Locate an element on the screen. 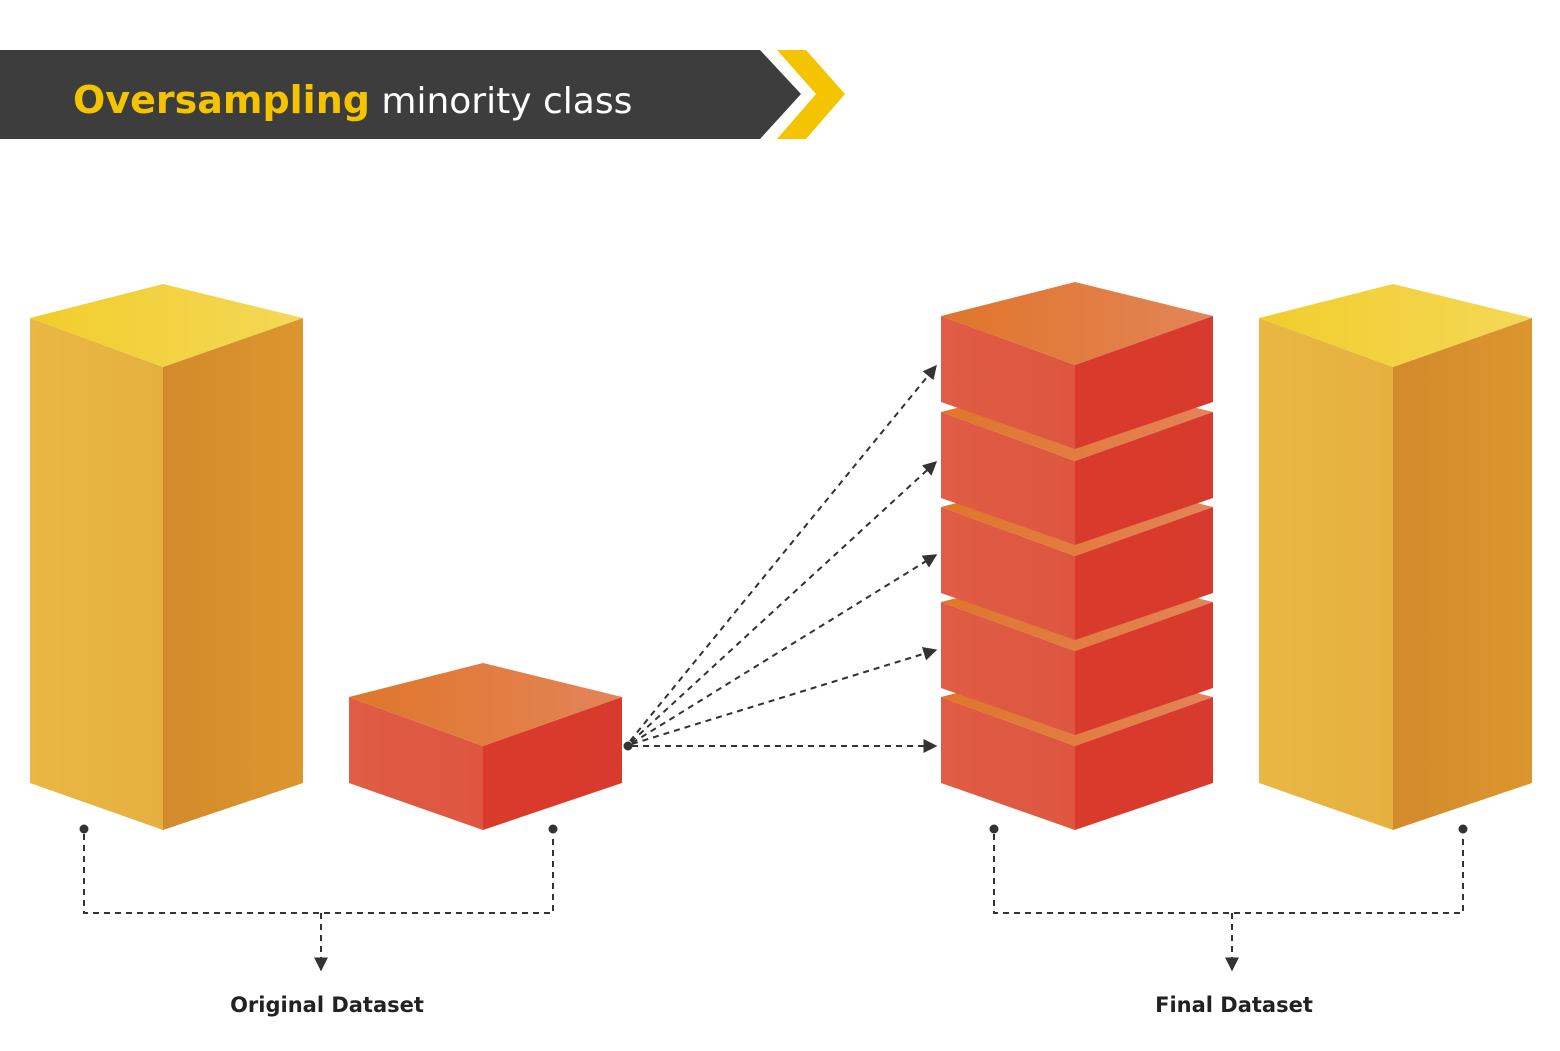 The width and height of the screenshot is (1560, 1051). duplication-arrows is located at coordinates (780, 558).